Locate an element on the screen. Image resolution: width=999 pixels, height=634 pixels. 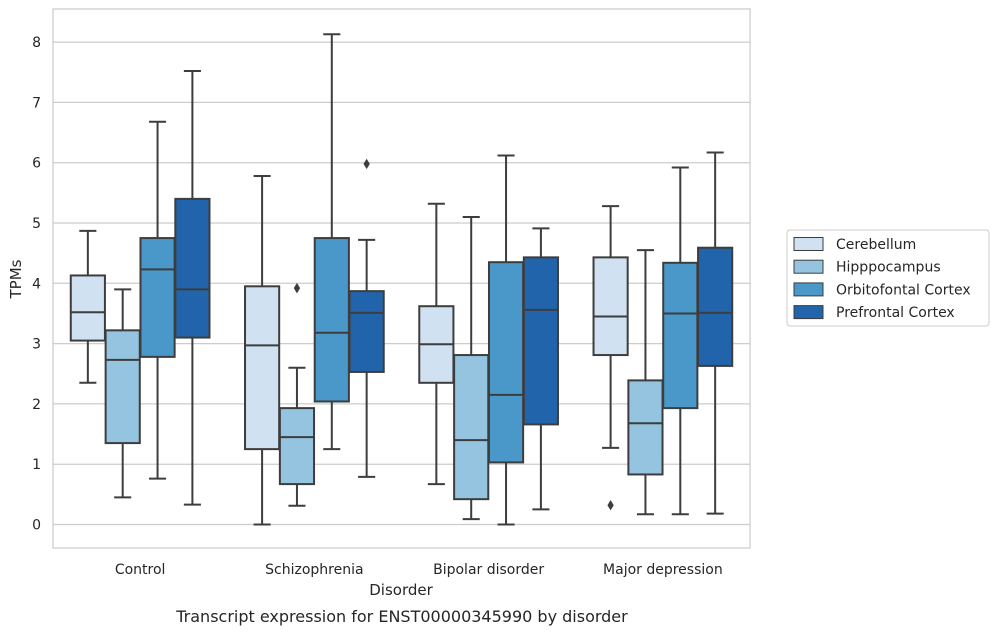
y-tick-label: 4 is located at coordinates (36, 284).